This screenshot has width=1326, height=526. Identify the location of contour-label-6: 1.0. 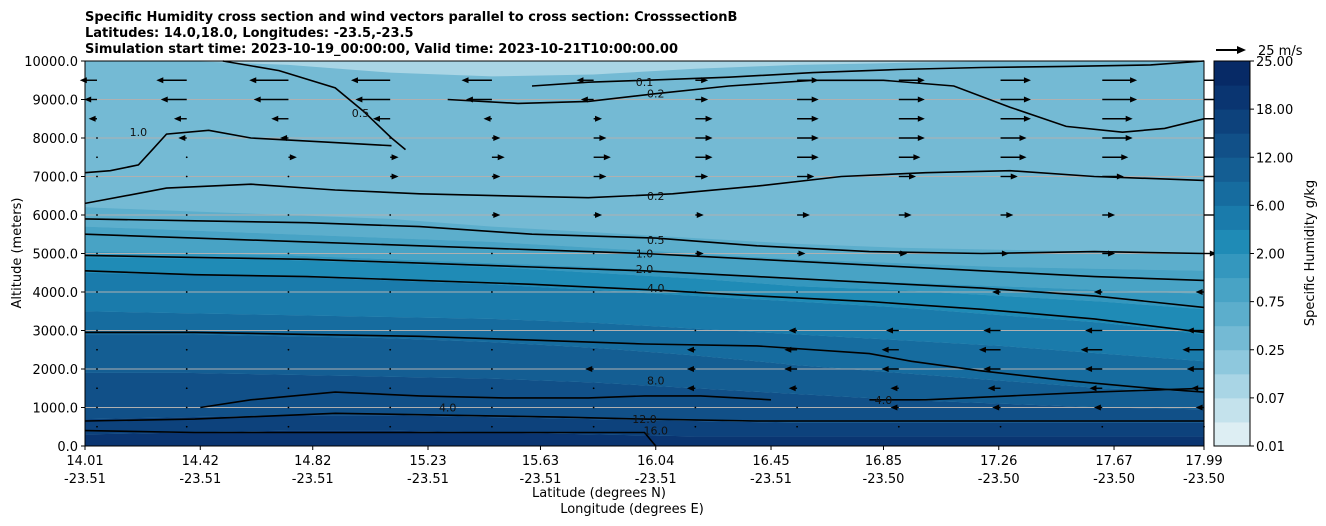
(645, 254).